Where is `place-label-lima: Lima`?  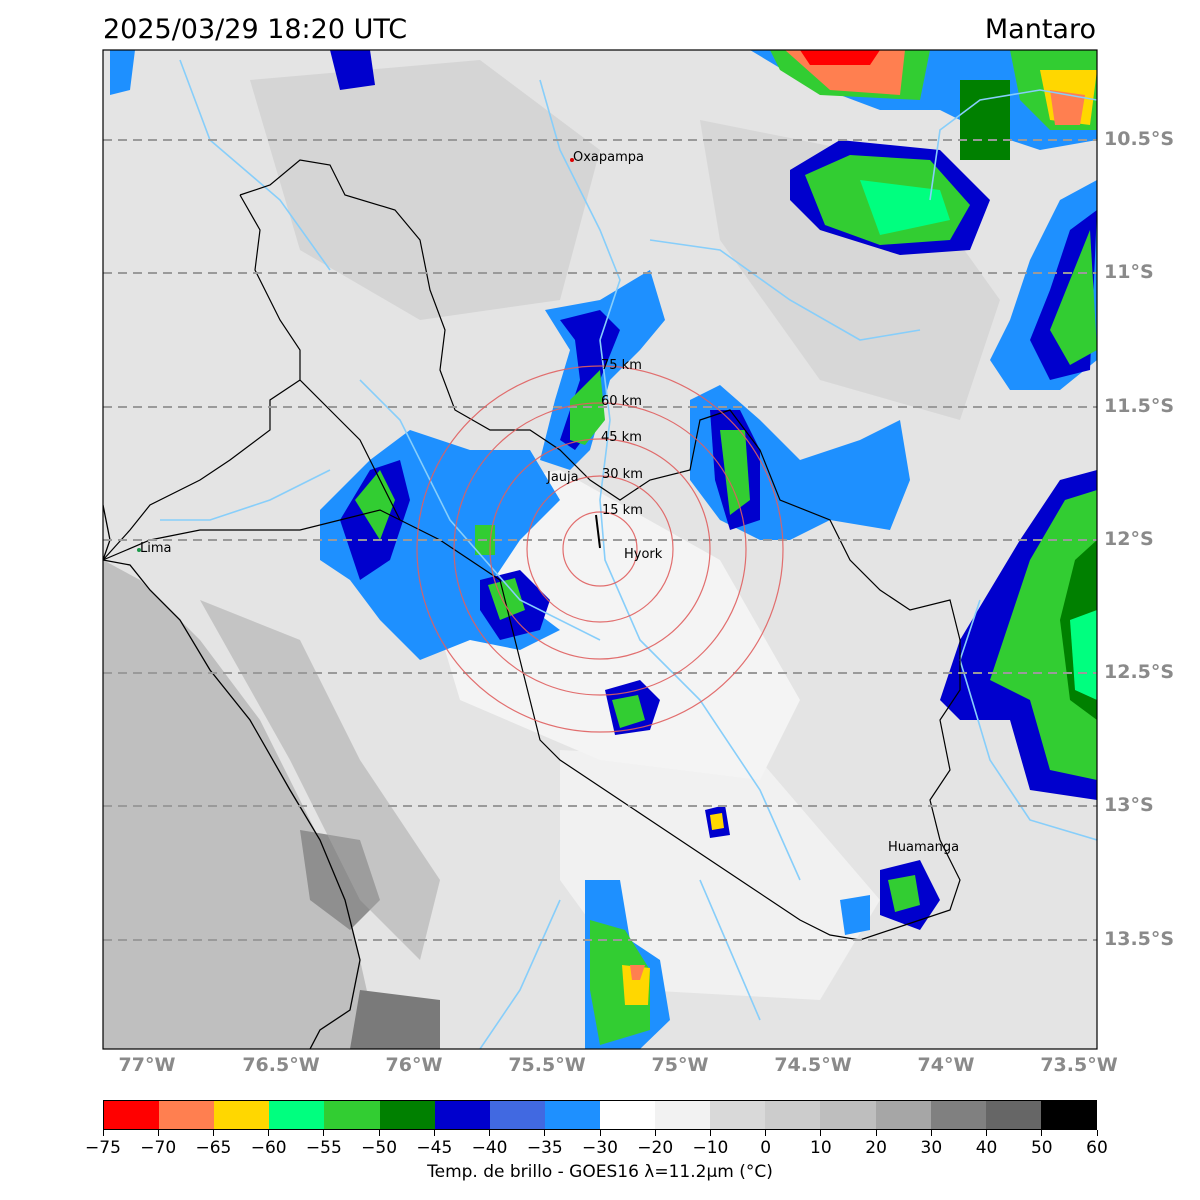 place-label-lima: Lima is located at coordinates (155, 548).